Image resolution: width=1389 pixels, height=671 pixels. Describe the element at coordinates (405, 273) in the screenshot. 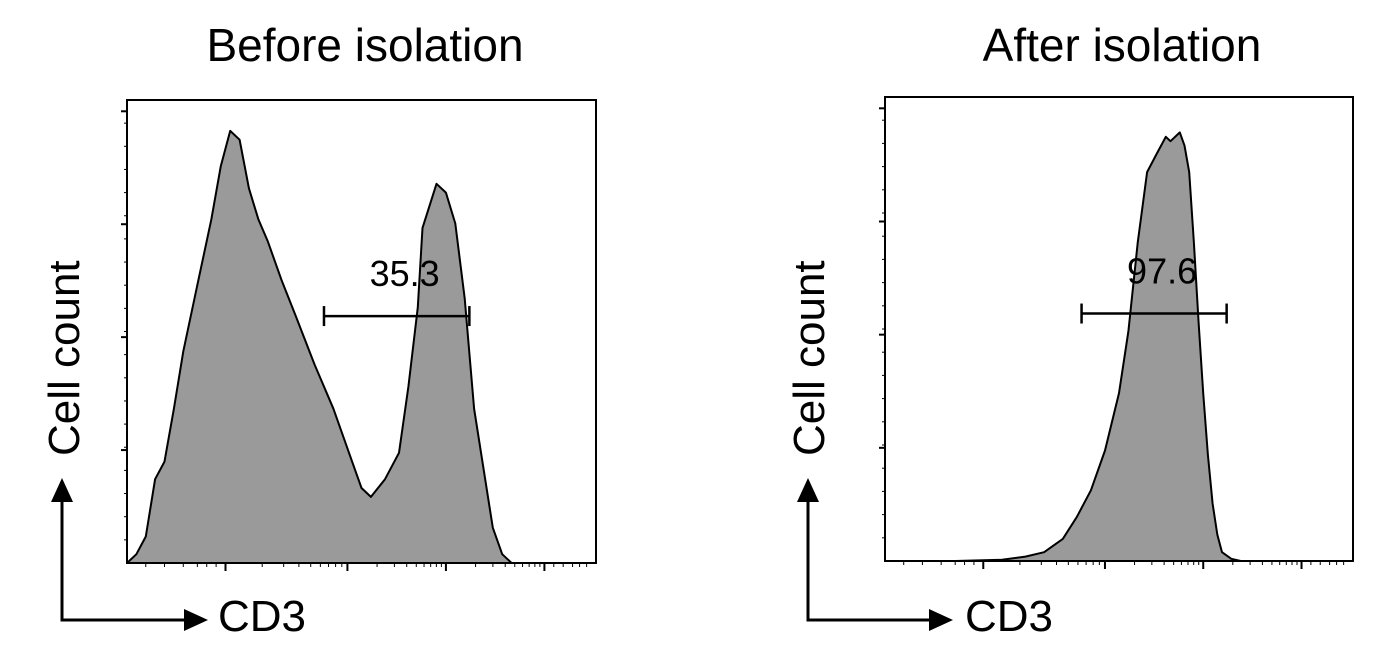

I see `gate-percentage-label: 35.3` at that location.